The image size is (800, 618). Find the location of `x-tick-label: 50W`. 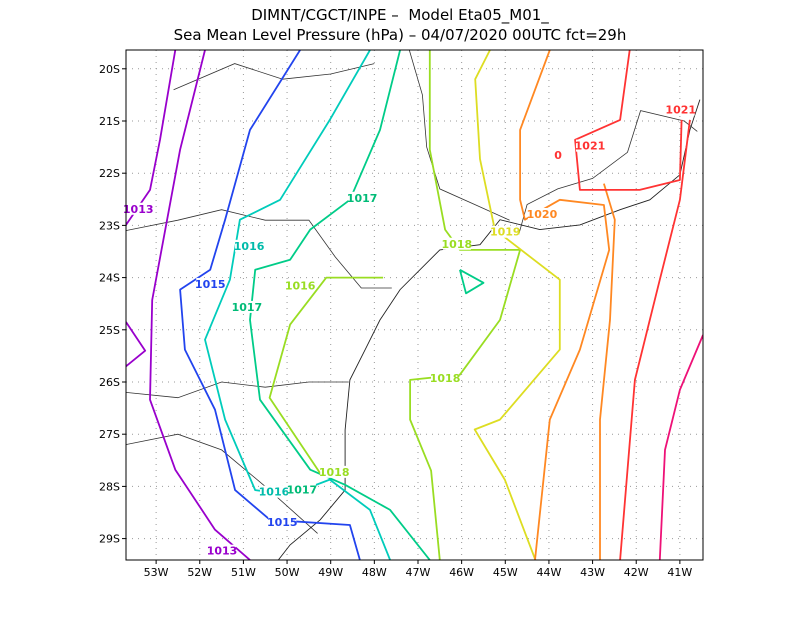

x-tick-label: 50W is located at coordinates (287, 572).